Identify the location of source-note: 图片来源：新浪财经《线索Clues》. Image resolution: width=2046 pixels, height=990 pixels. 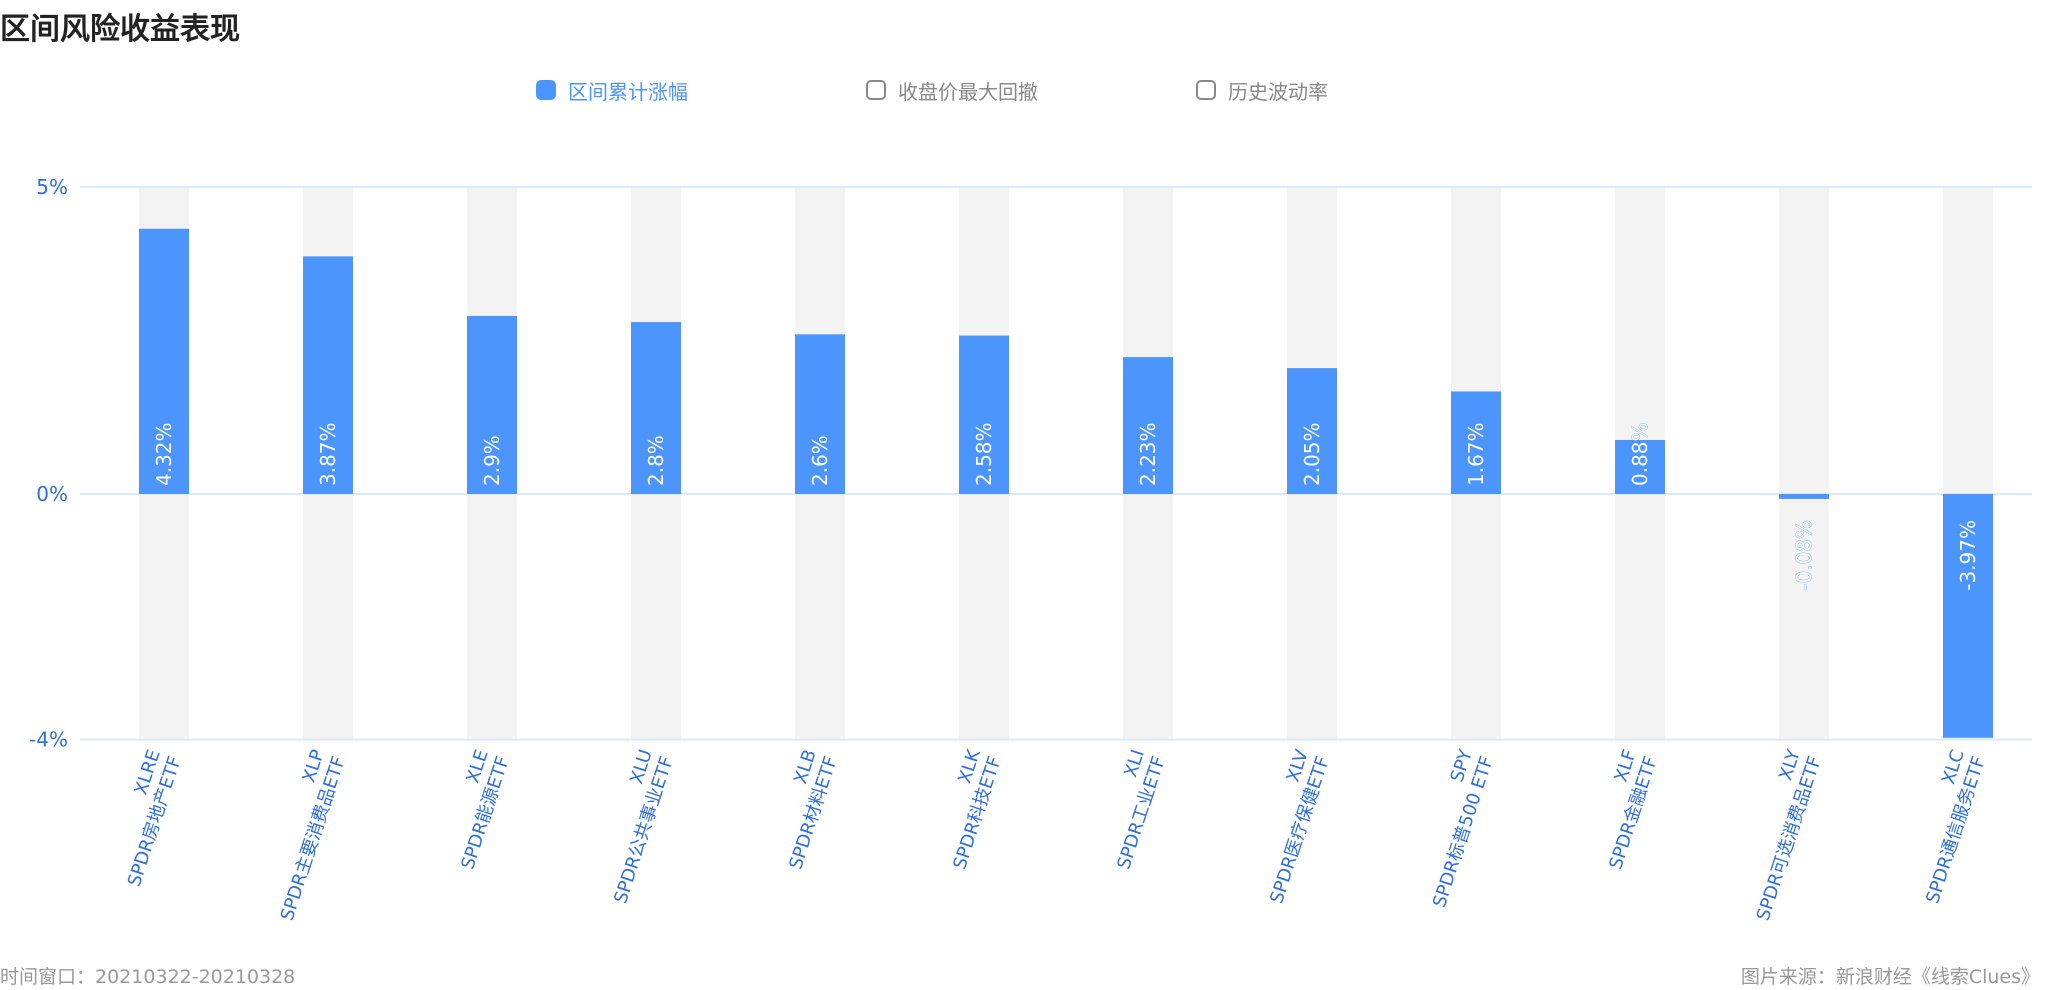
(1890, 977).